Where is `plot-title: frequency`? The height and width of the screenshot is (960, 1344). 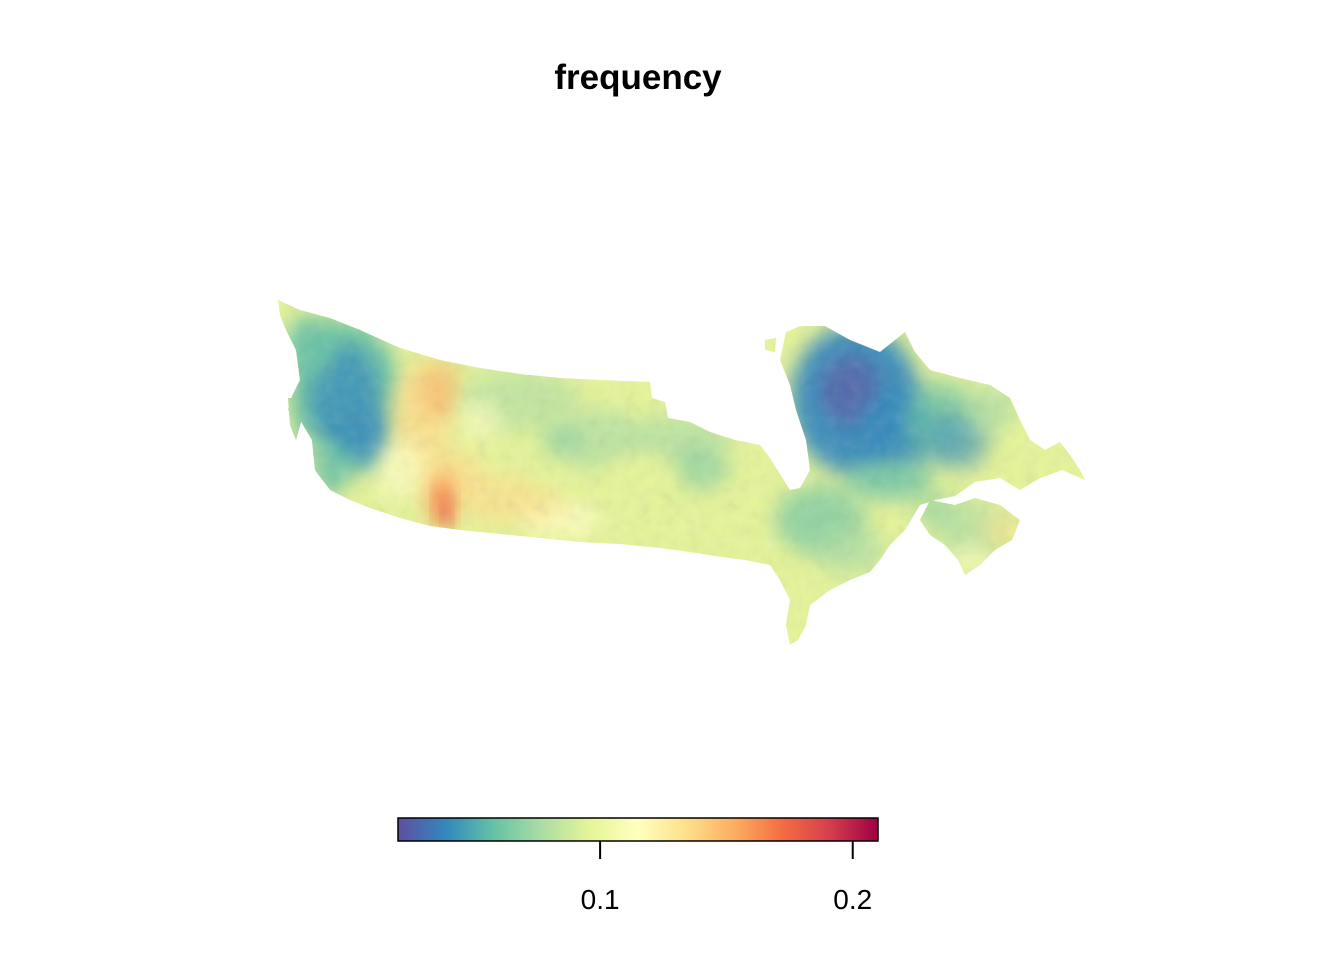 plot-title: frequency is located at coordinates (638, 77).